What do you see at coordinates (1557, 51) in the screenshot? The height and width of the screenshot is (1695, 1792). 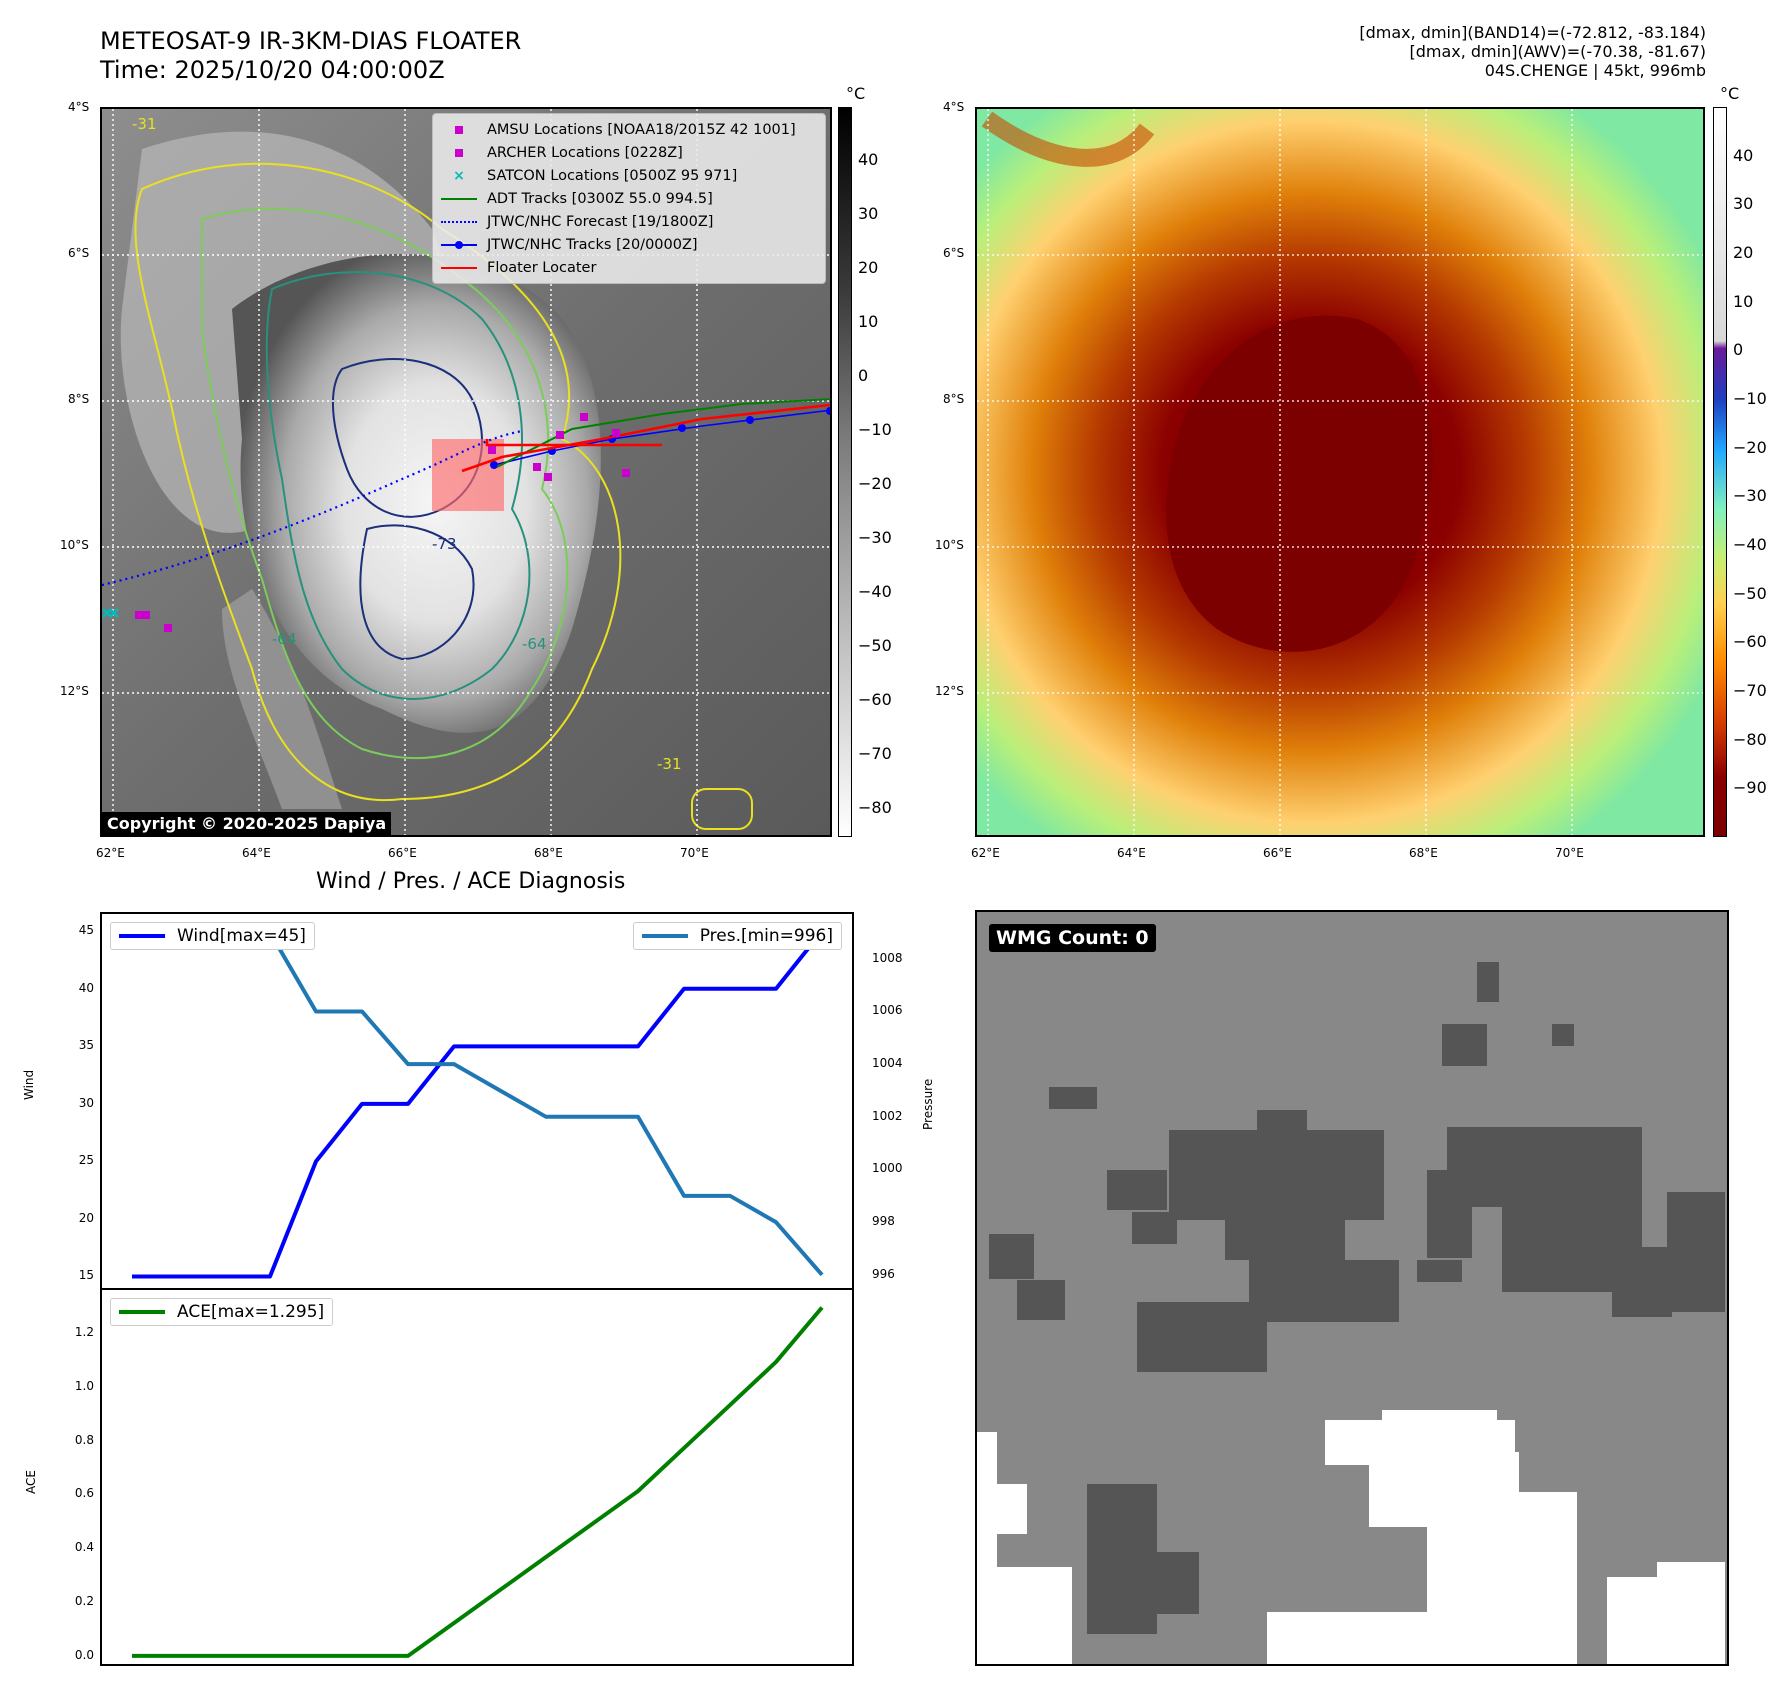 I see `meta-line-2: [dmax, dmin](AWV)=(-70.38, -81.67)` at bounding box center [1557, 51].